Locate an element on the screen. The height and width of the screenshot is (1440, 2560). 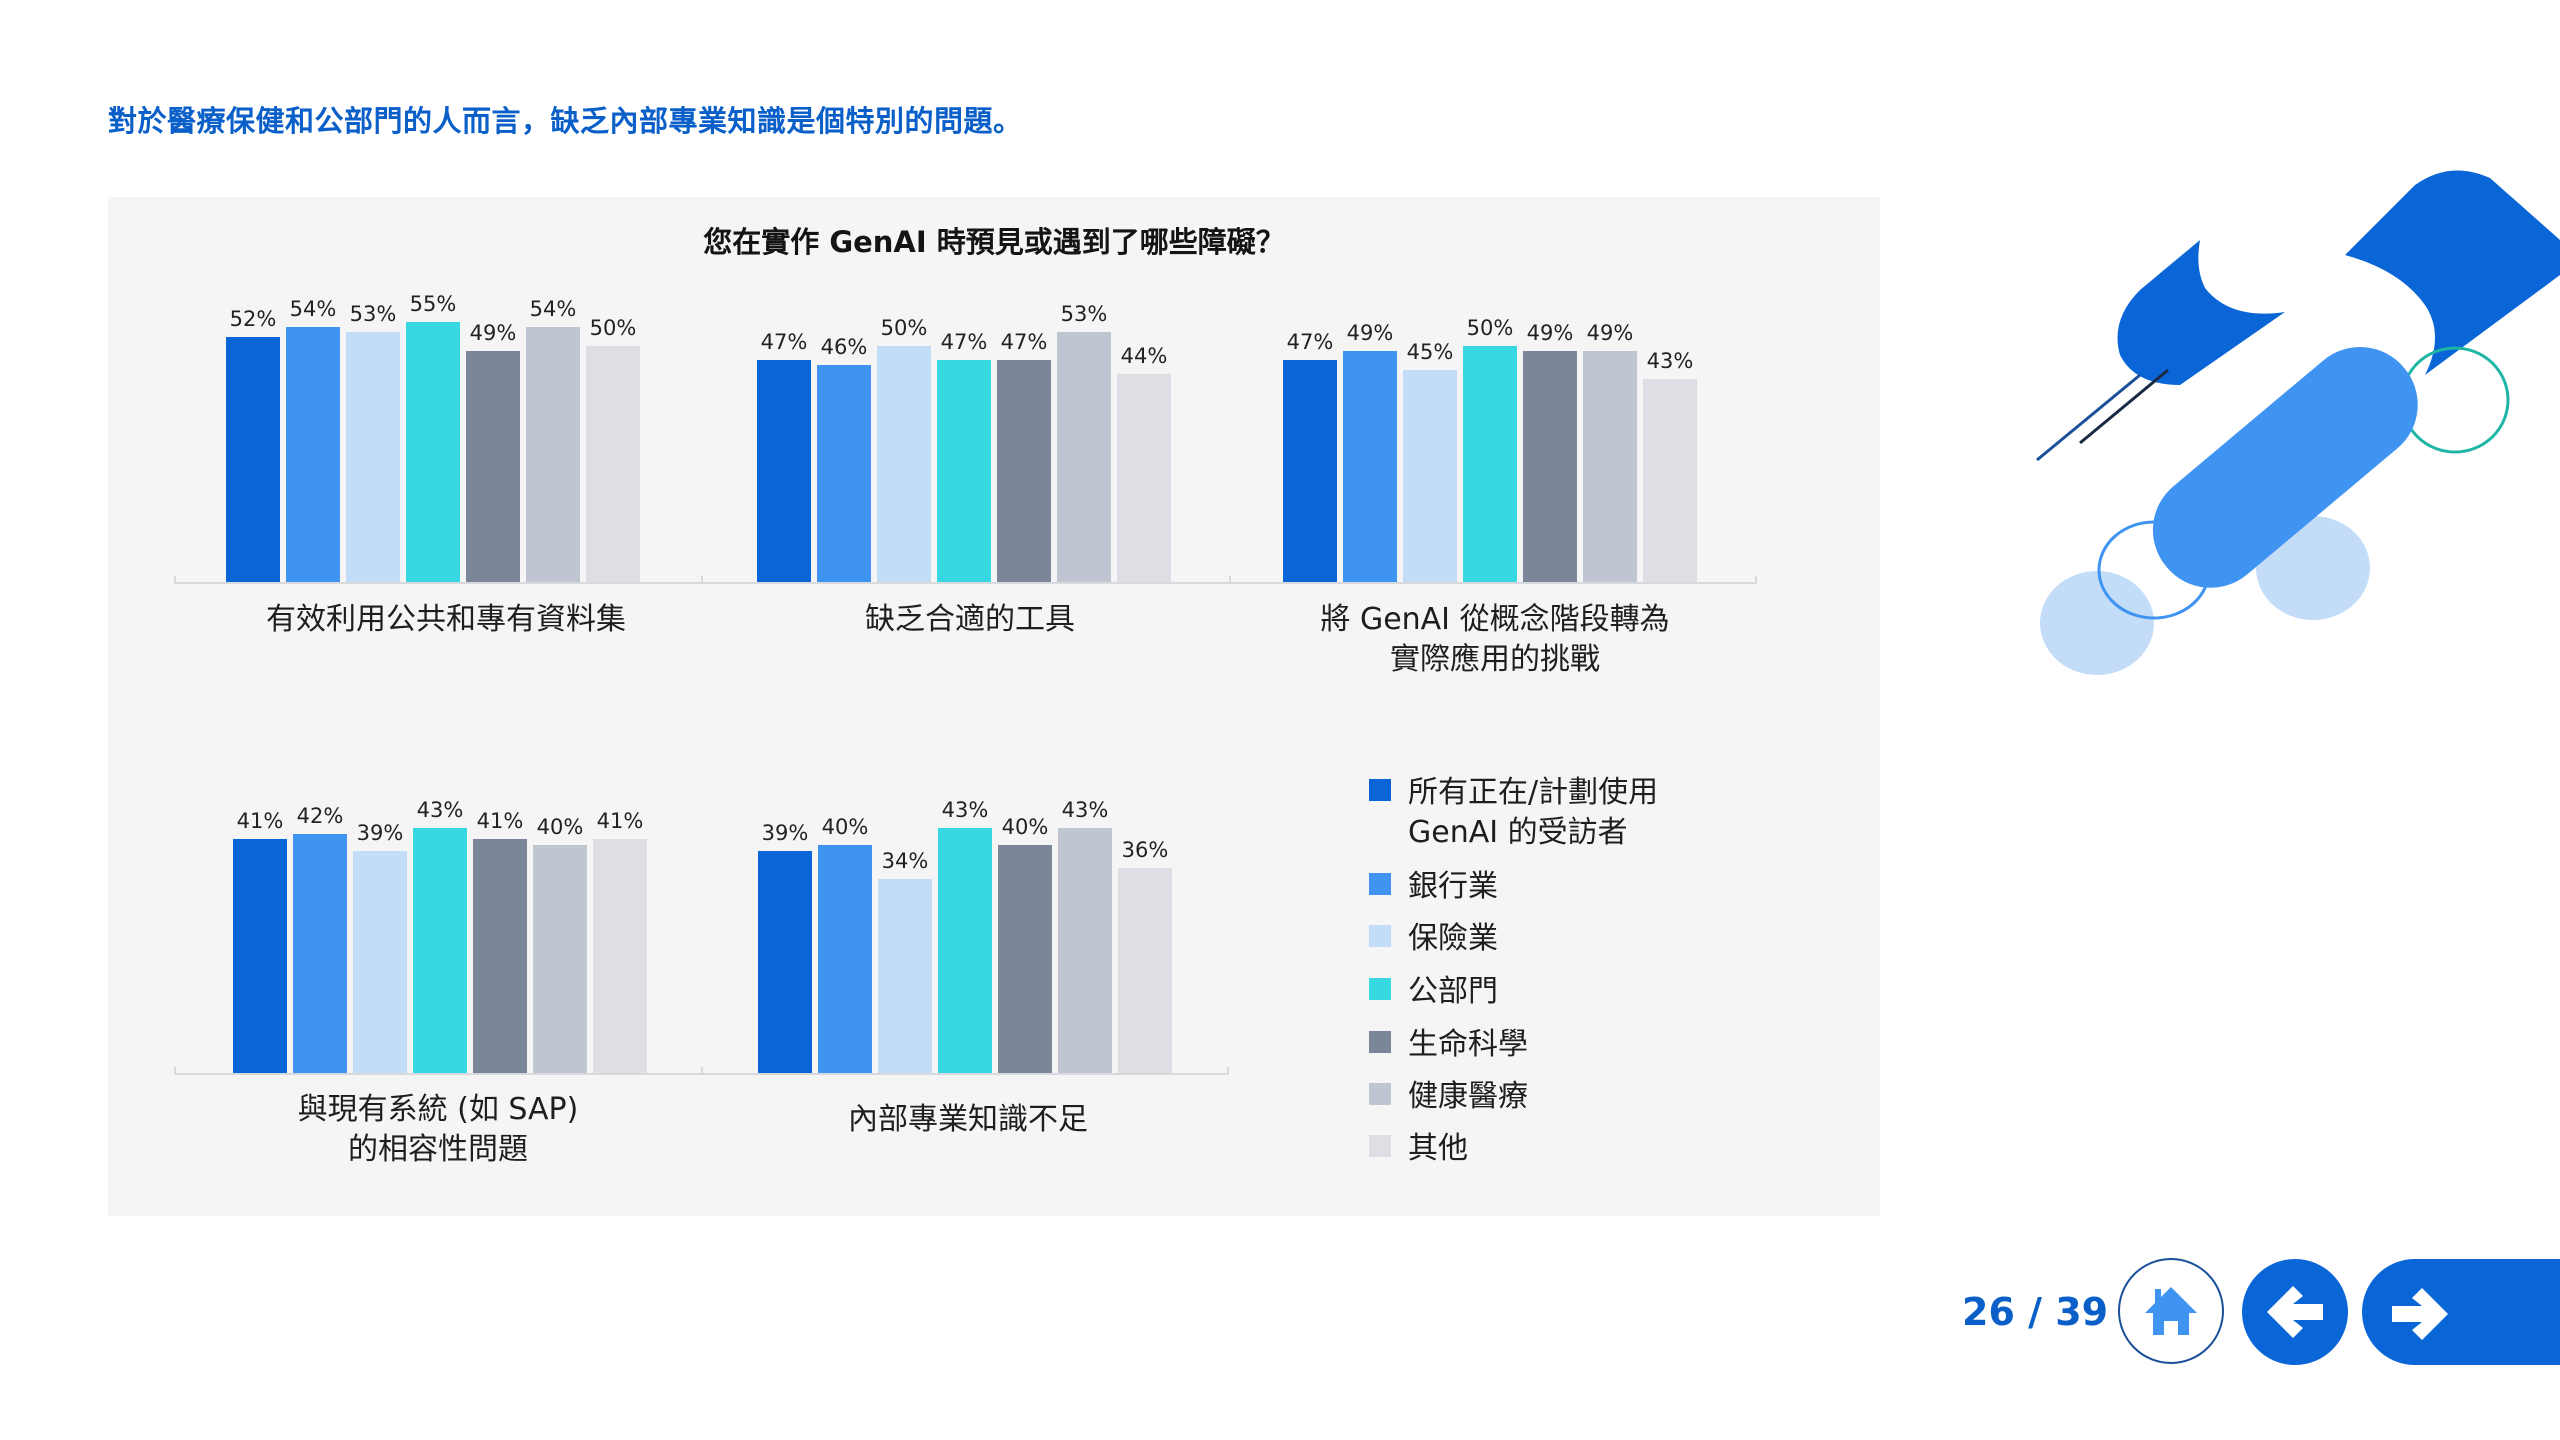
decorative-shapes-graphic is located at coordinates (2298, 422).